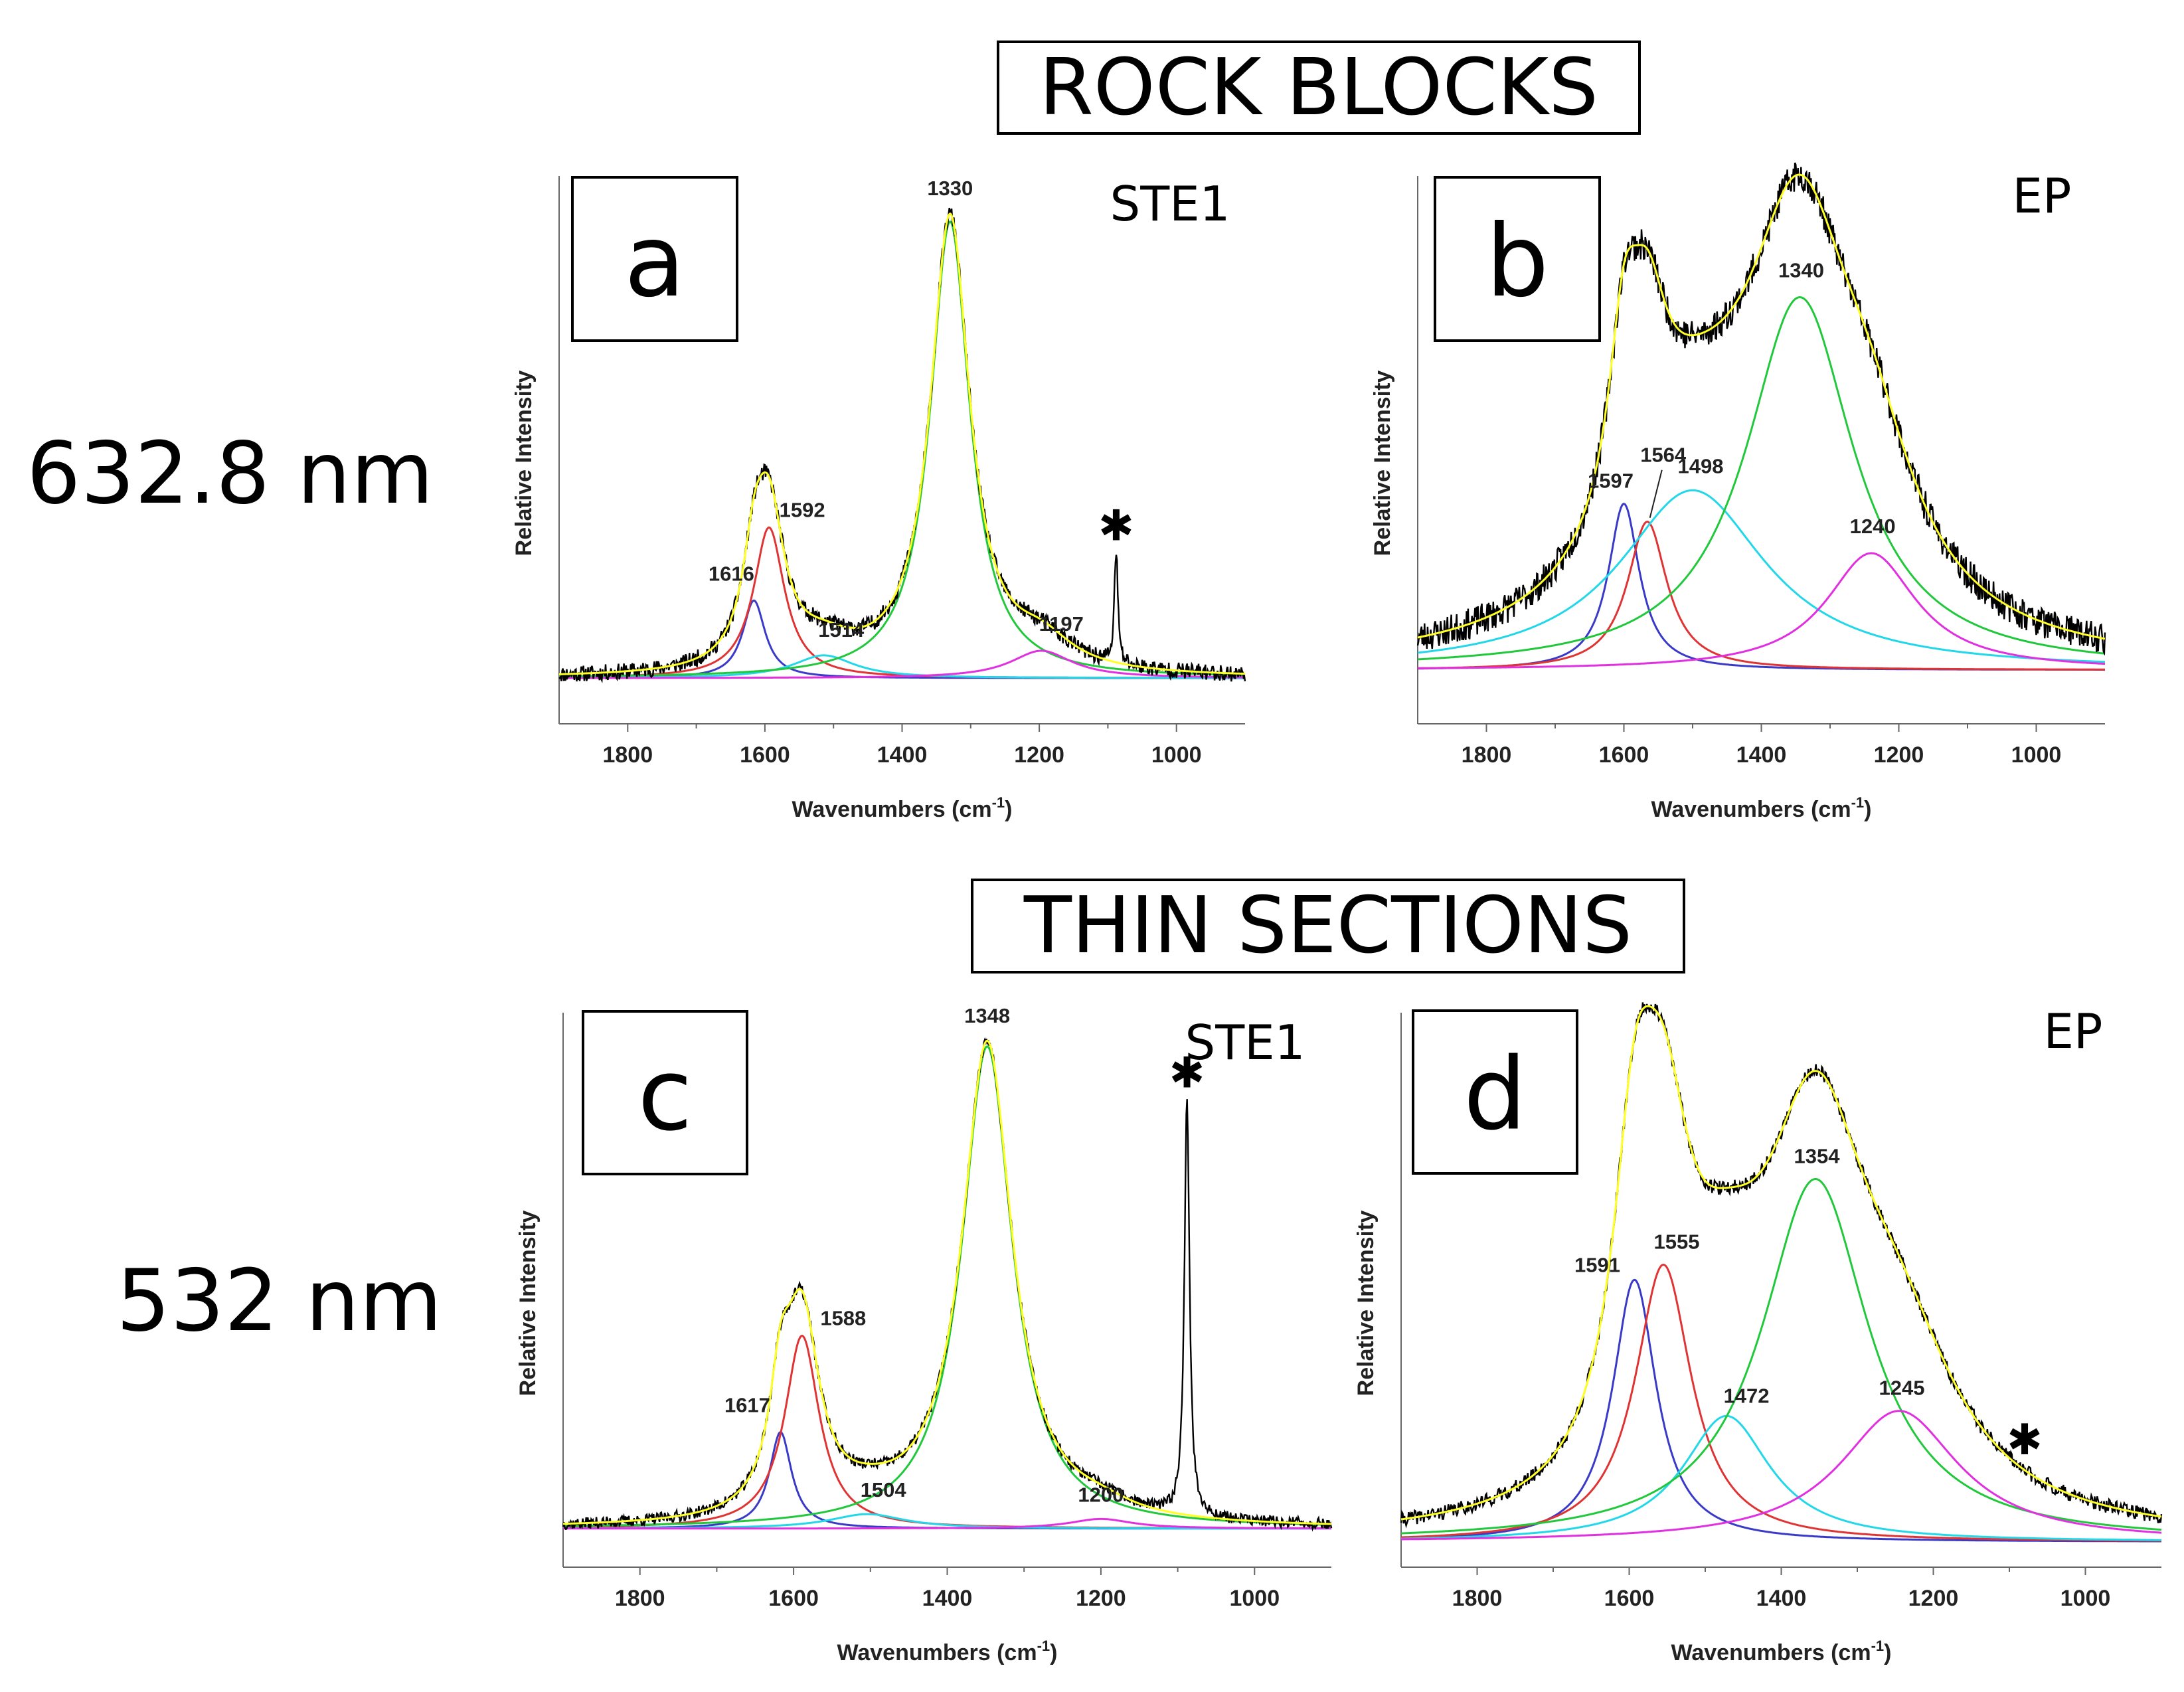 Image resolution: width=2184 pixels, height=1692 pixels. I want to click on peak-label-1340: 1340, so click(1801, 270).